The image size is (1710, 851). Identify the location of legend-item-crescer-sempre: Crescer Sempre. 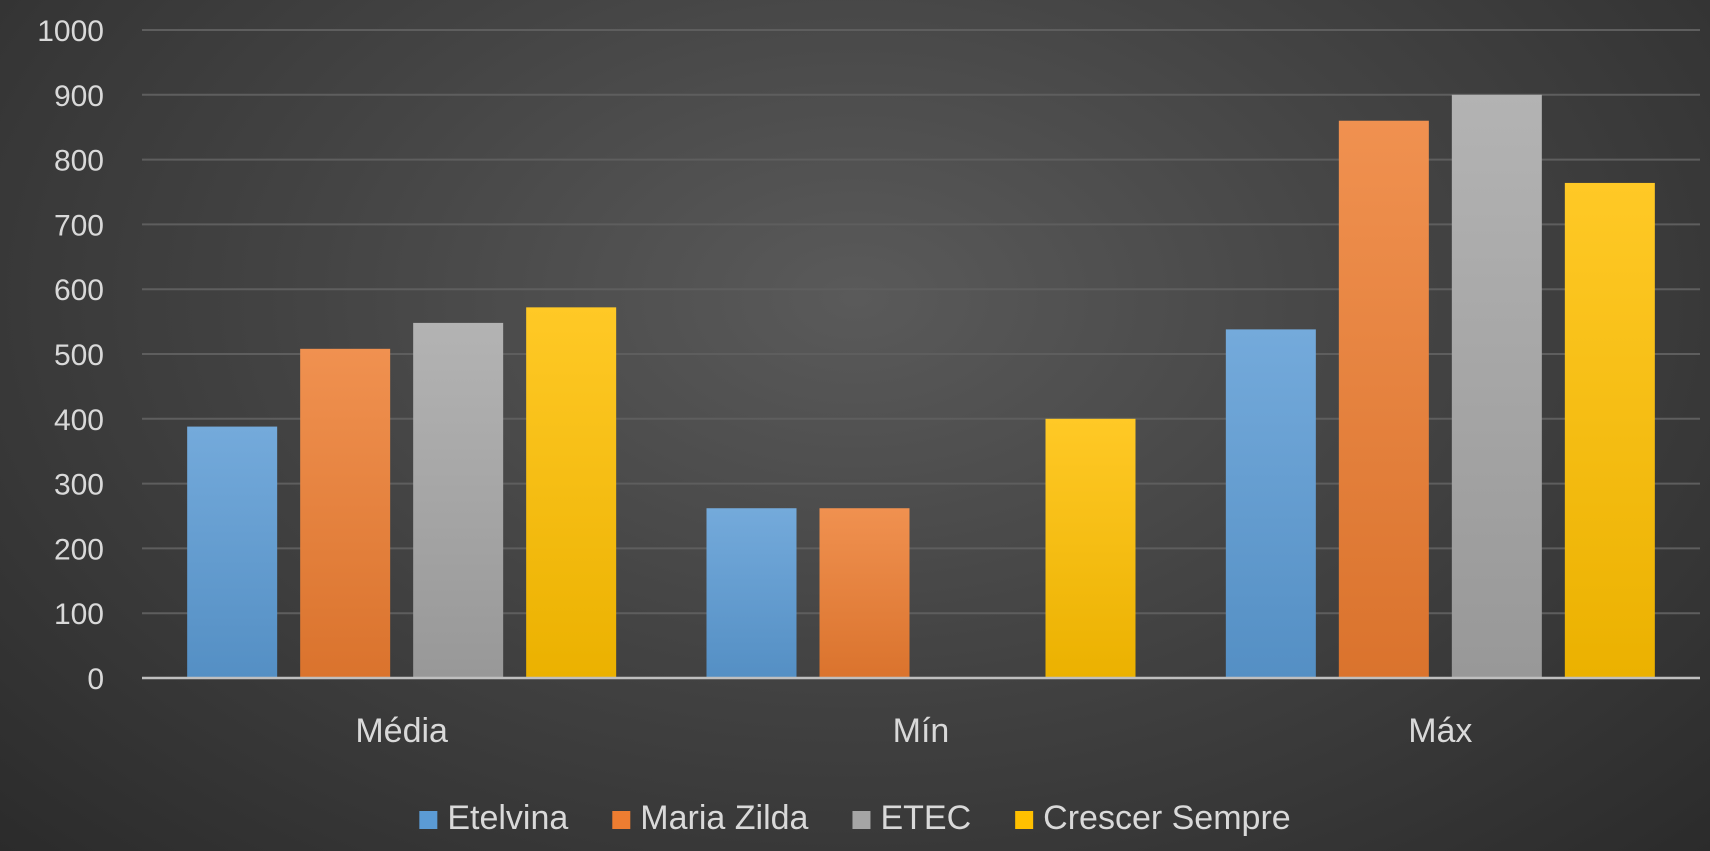
(1153, 818).